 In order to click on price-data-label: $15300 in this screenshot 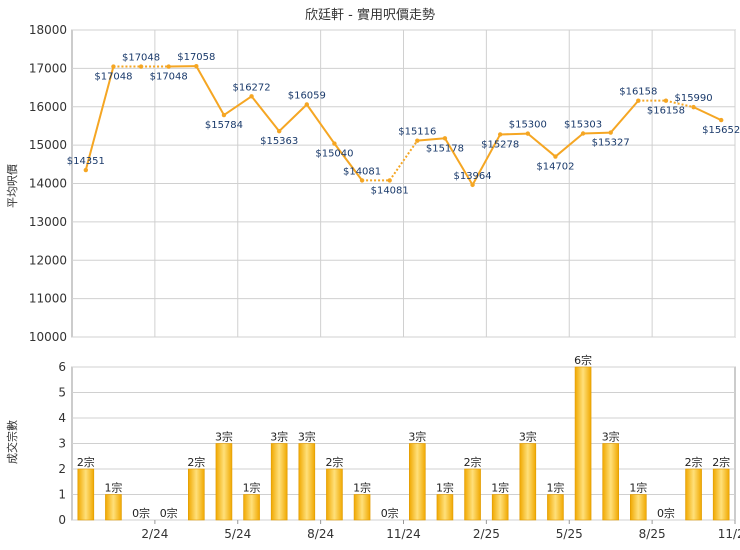, I will do `click(528, 125)`.